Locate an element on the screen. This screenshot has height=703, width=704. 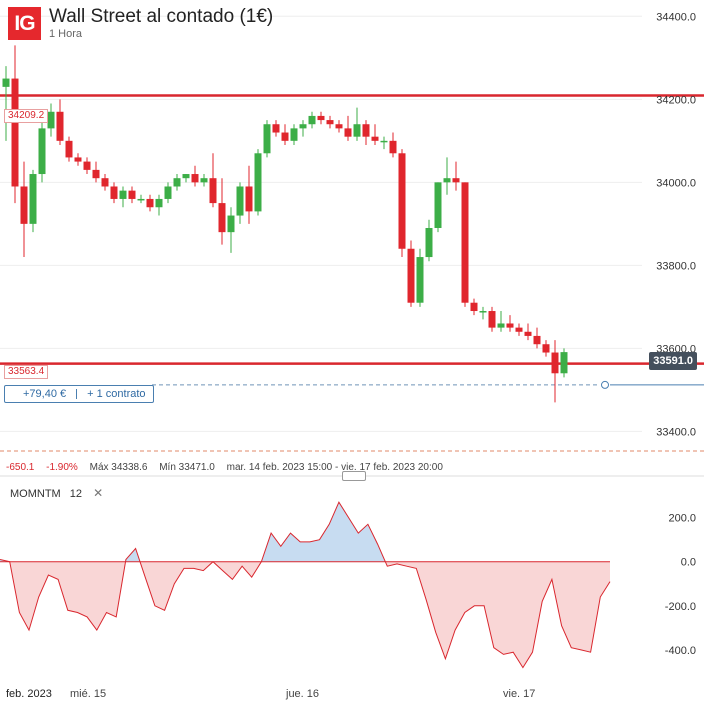
indicator-title: MOMNTM 12 ✕ is located at coordinates (56, 493).